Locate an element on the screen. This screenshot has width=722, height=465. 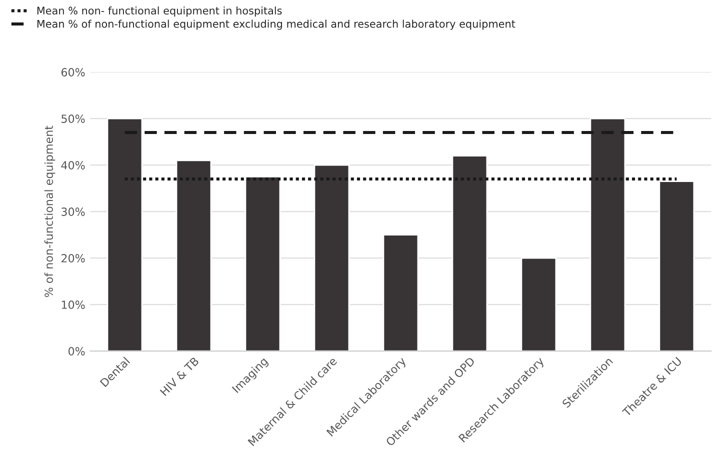
y-tick-label: 60% is located at coordinates (73, 72).